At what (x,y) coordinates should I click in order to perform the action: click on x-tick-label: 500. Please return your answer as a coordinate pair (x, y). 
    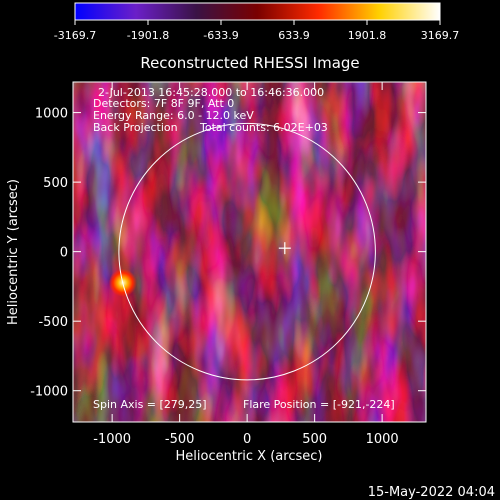
    Looking at the image, I should click on (314, 439).